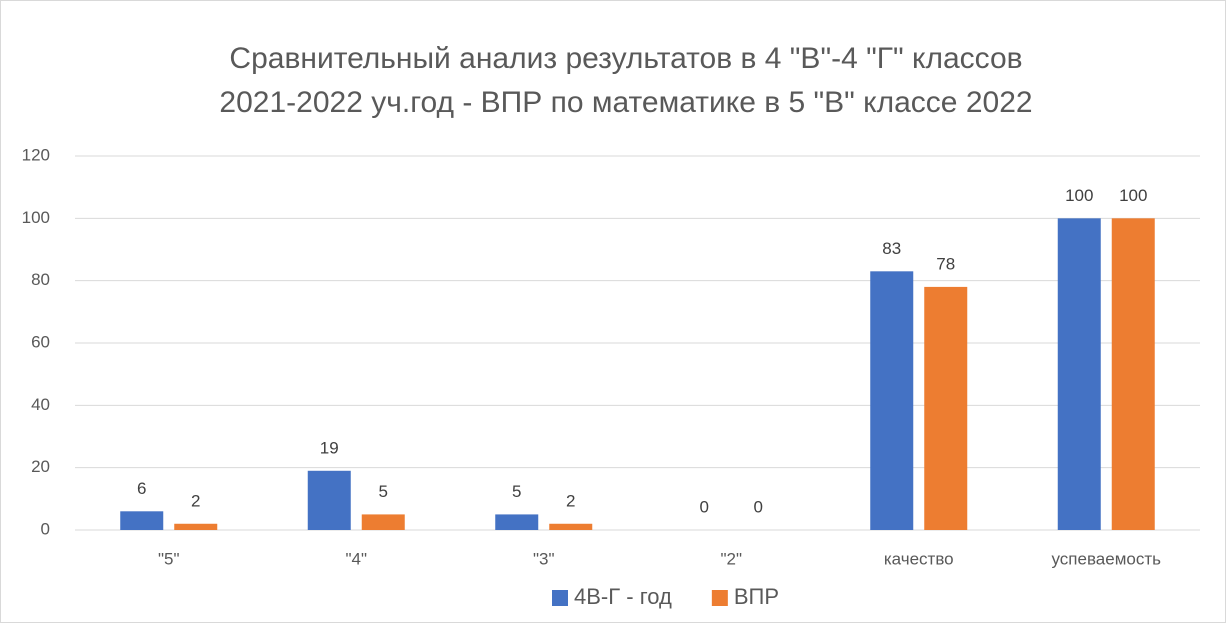 This screenshot has height=623, width=1226. What do you see at coordinates (40, 404) in the screenshot?
I see `y-tick-label: 40` at bounding box center [40, 404].